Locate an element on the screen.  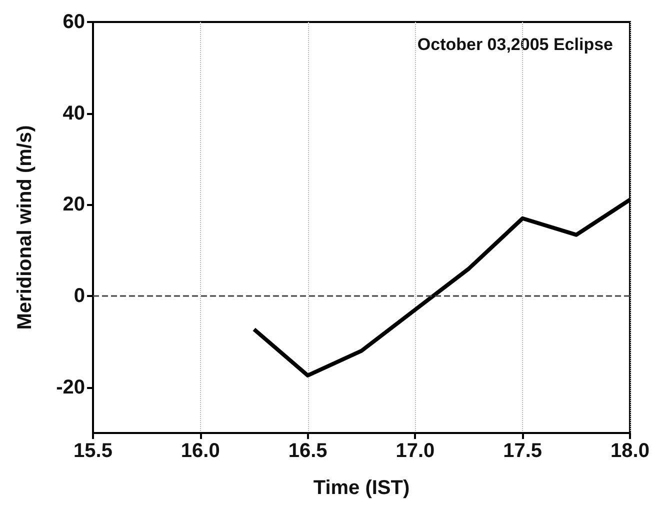
x-tick-label: 18.0 is located at coordinates (630, 451).